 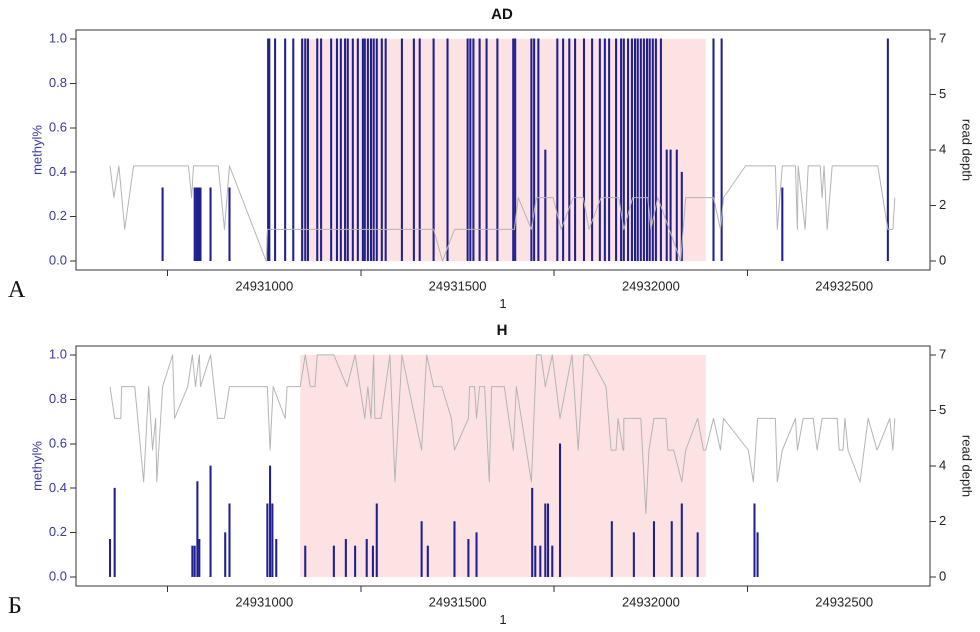 I want to click on chart-title: H, so click(x=502, y=331).